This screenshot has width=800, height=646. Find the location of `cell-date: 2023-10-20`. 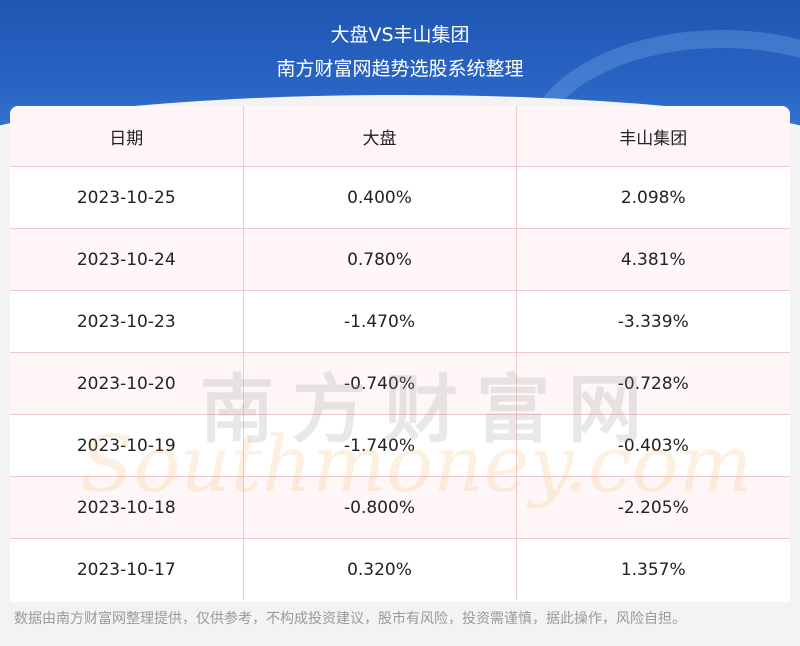

cell-date: 2023-10-20 is located at coordinates (127, 383).